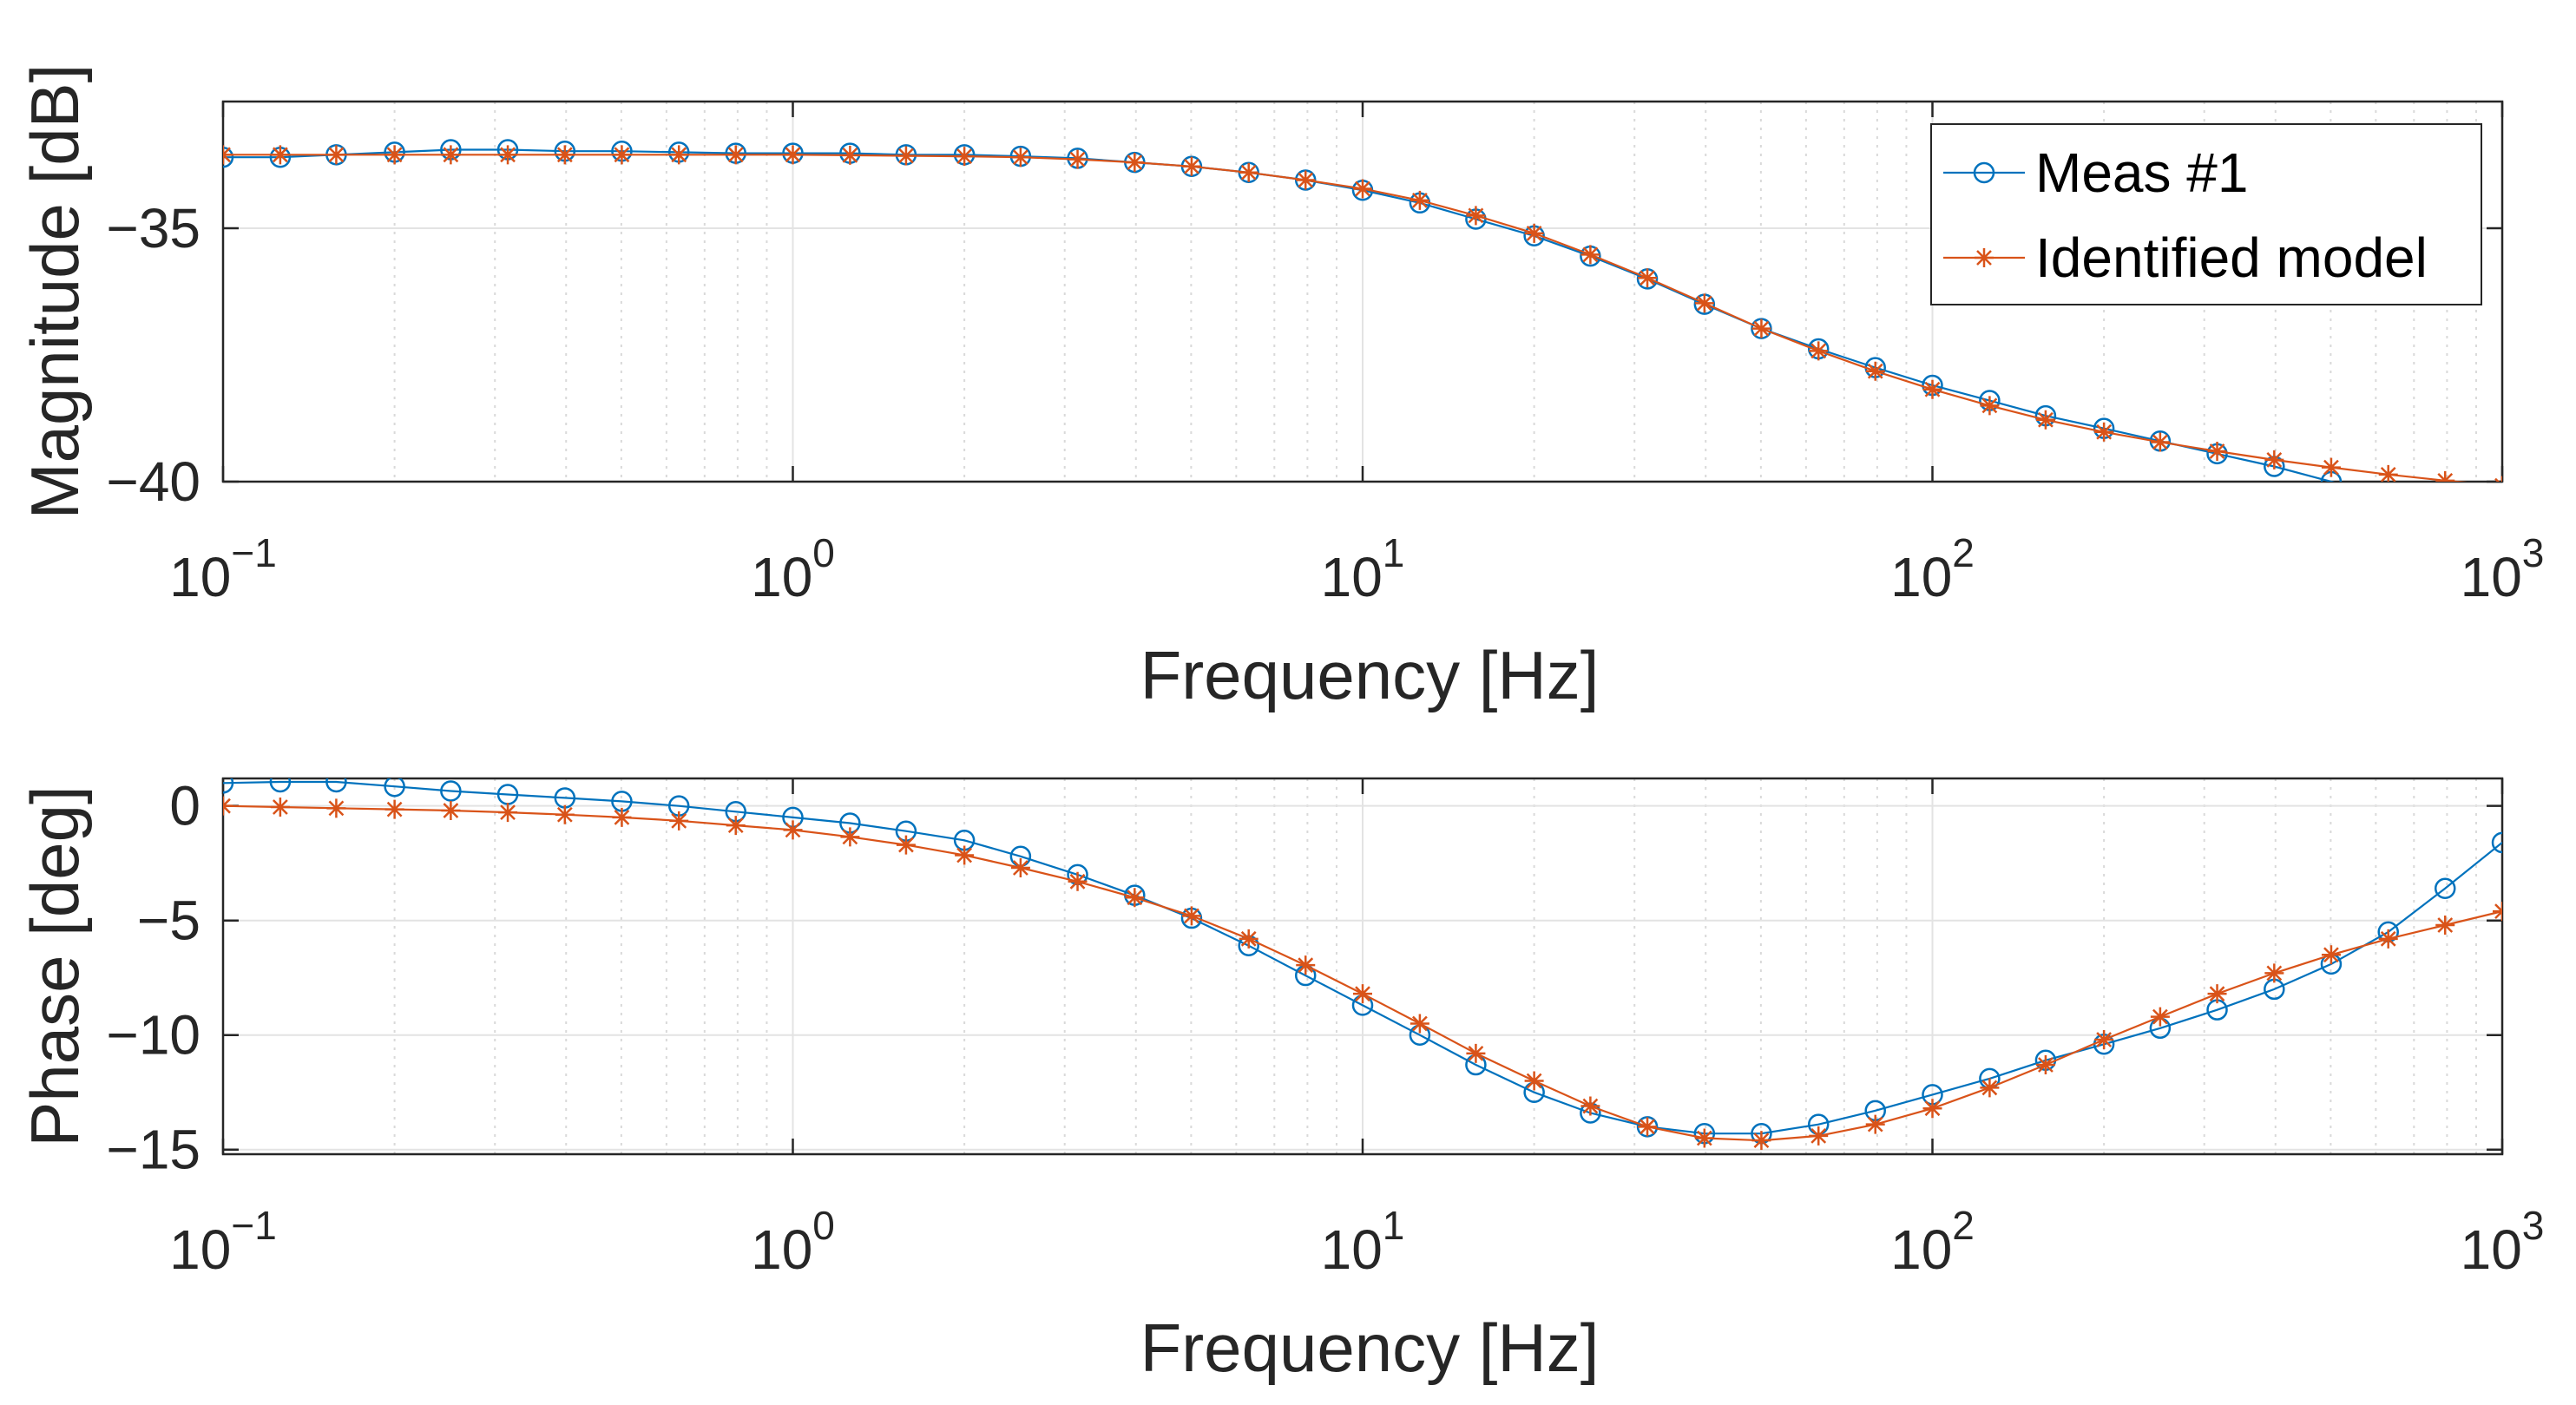  Describe the element at coordinates (1984, 172) in the screenshot. I see `legend-circle-marker` at that location.